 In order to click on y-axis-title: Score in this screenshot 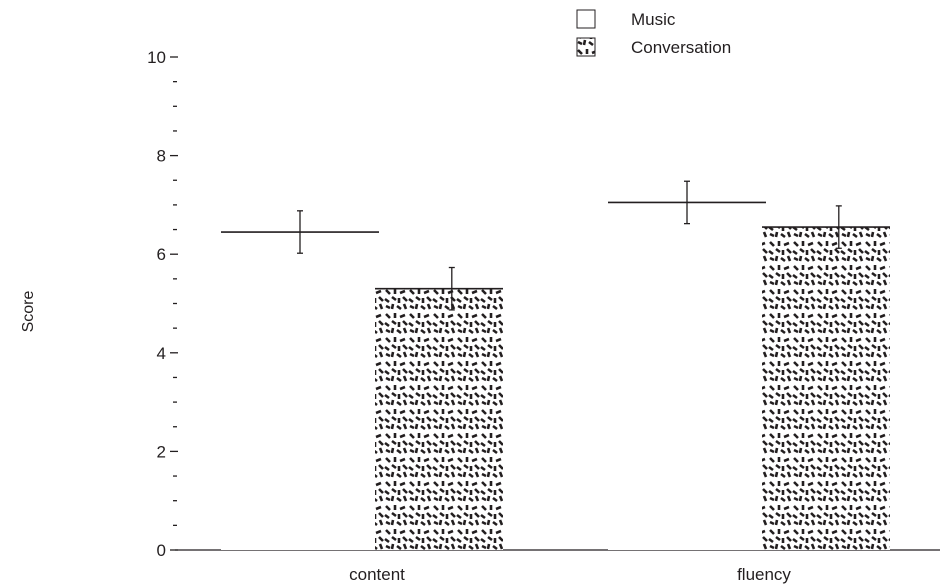, I will do `click(28, 312)`.